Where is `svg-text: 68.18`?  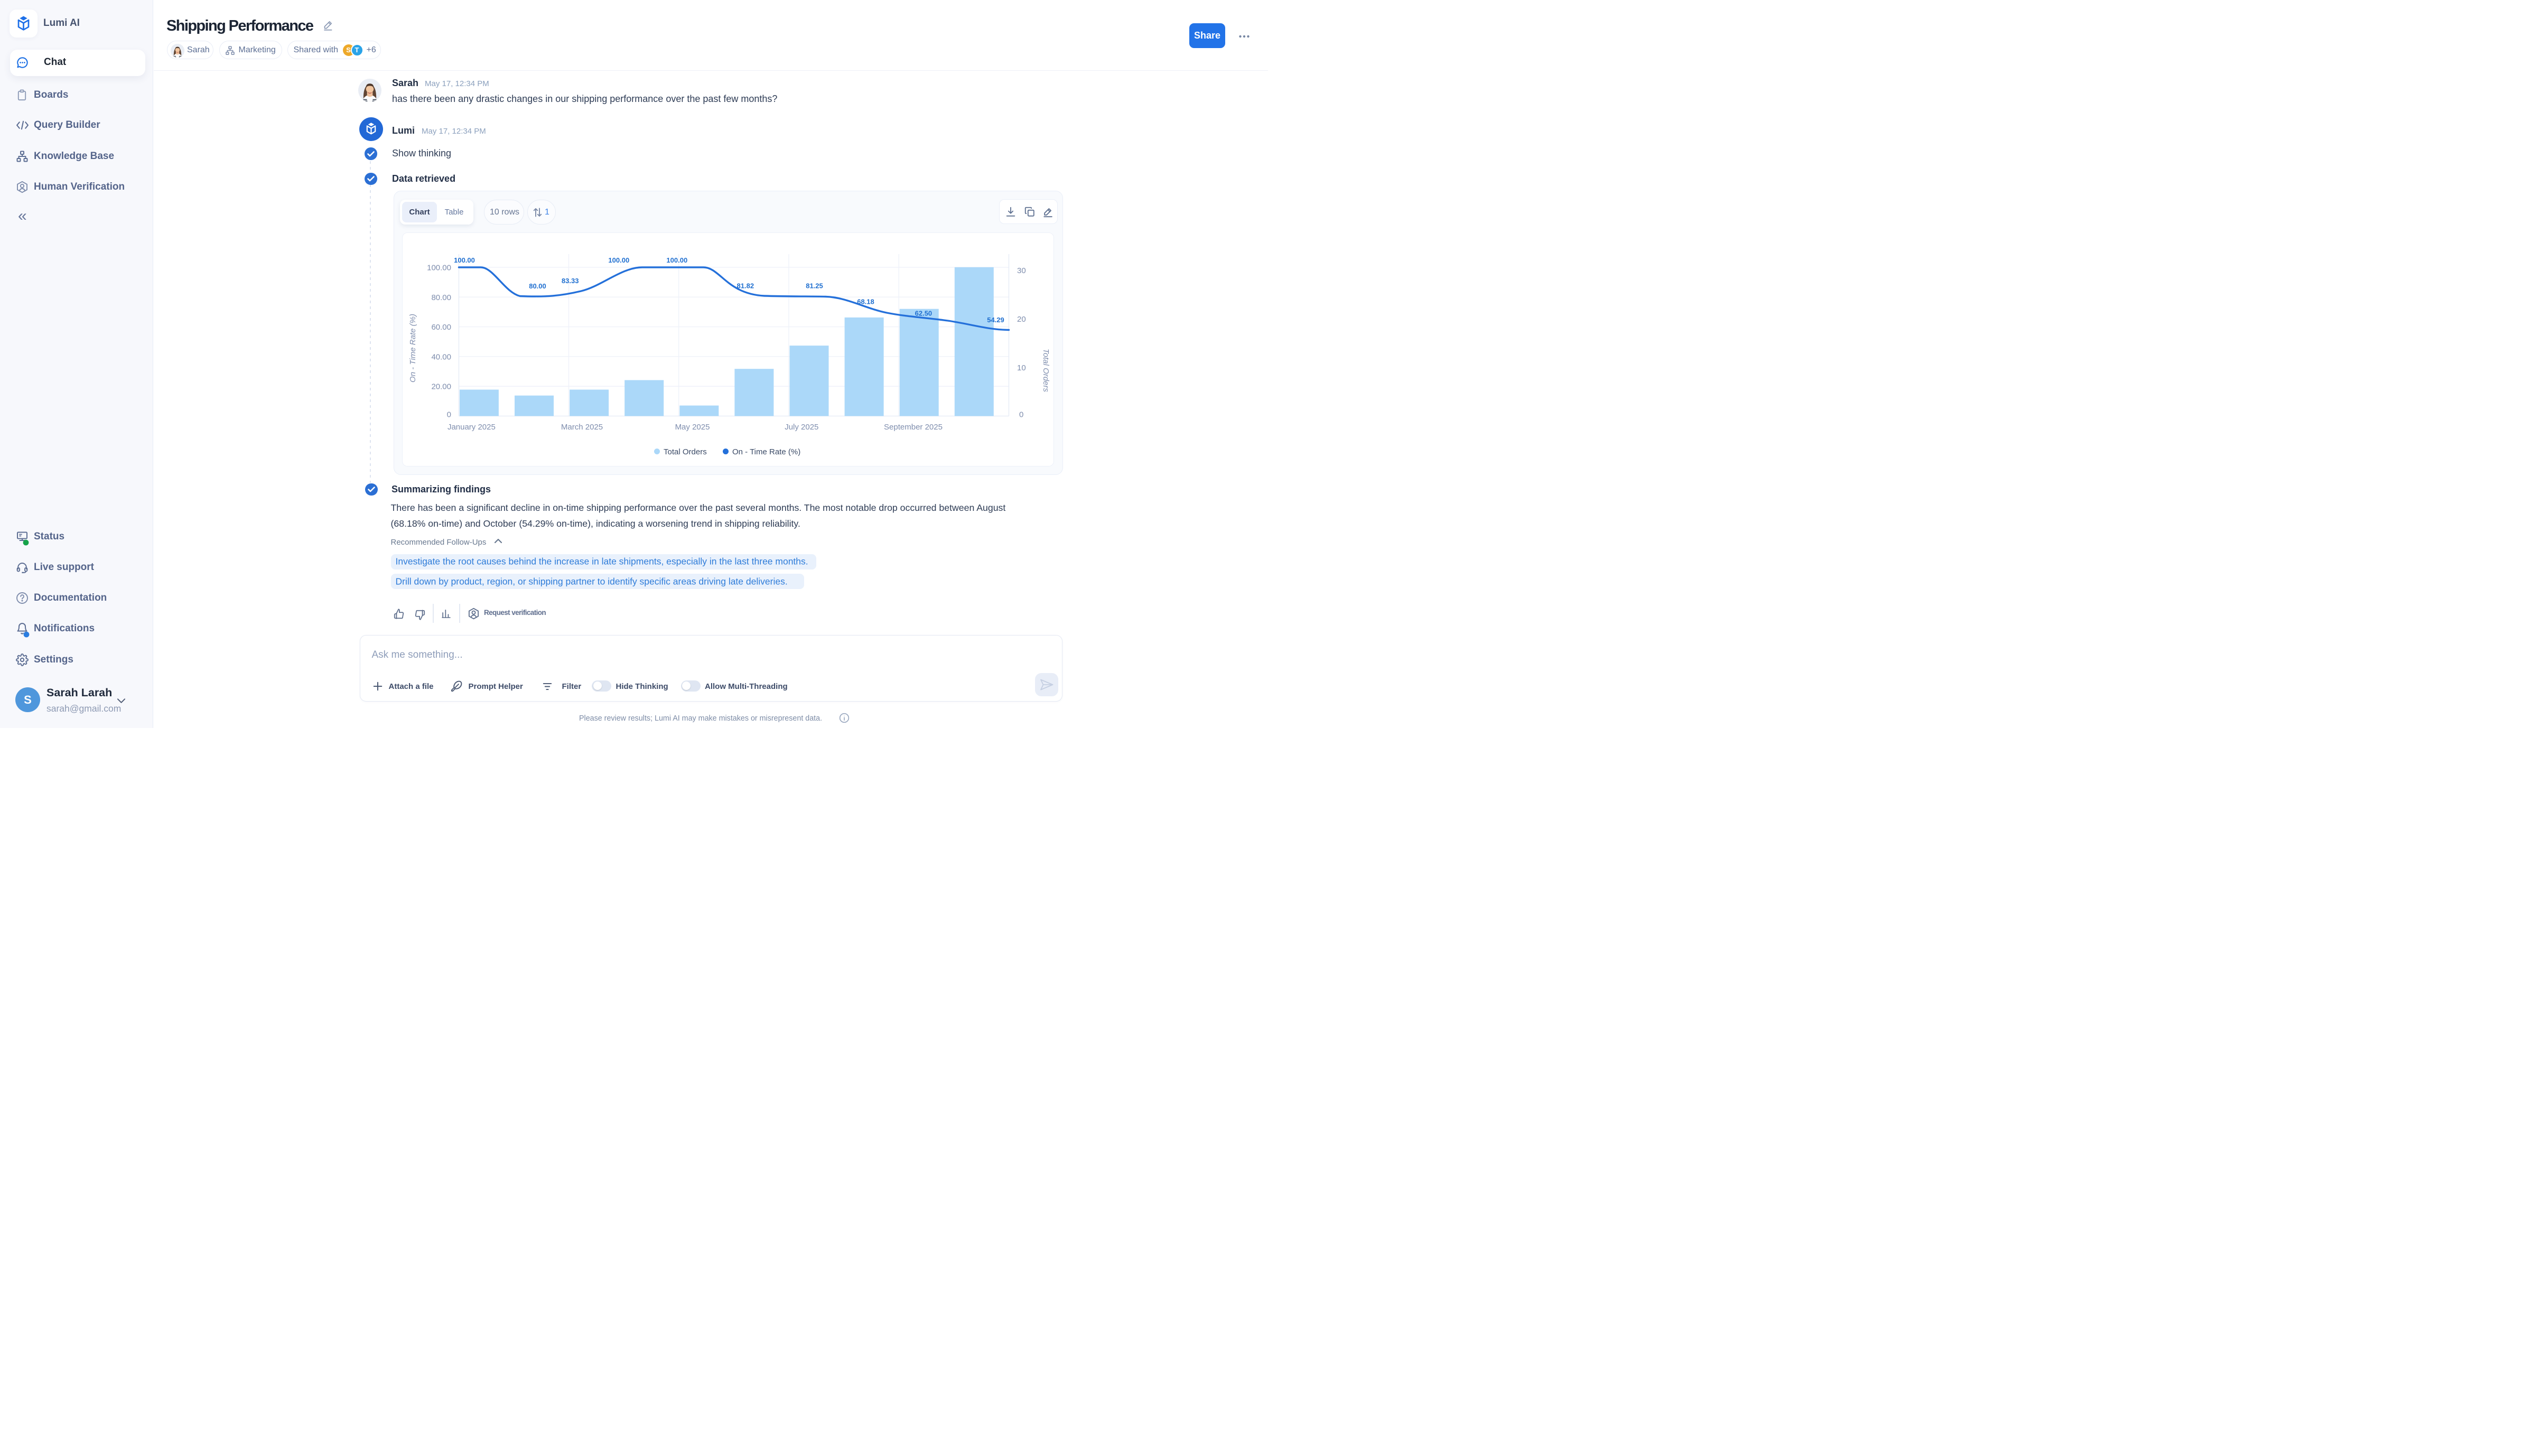 svg-text: 68.18 is located at coordinates (865, 302).